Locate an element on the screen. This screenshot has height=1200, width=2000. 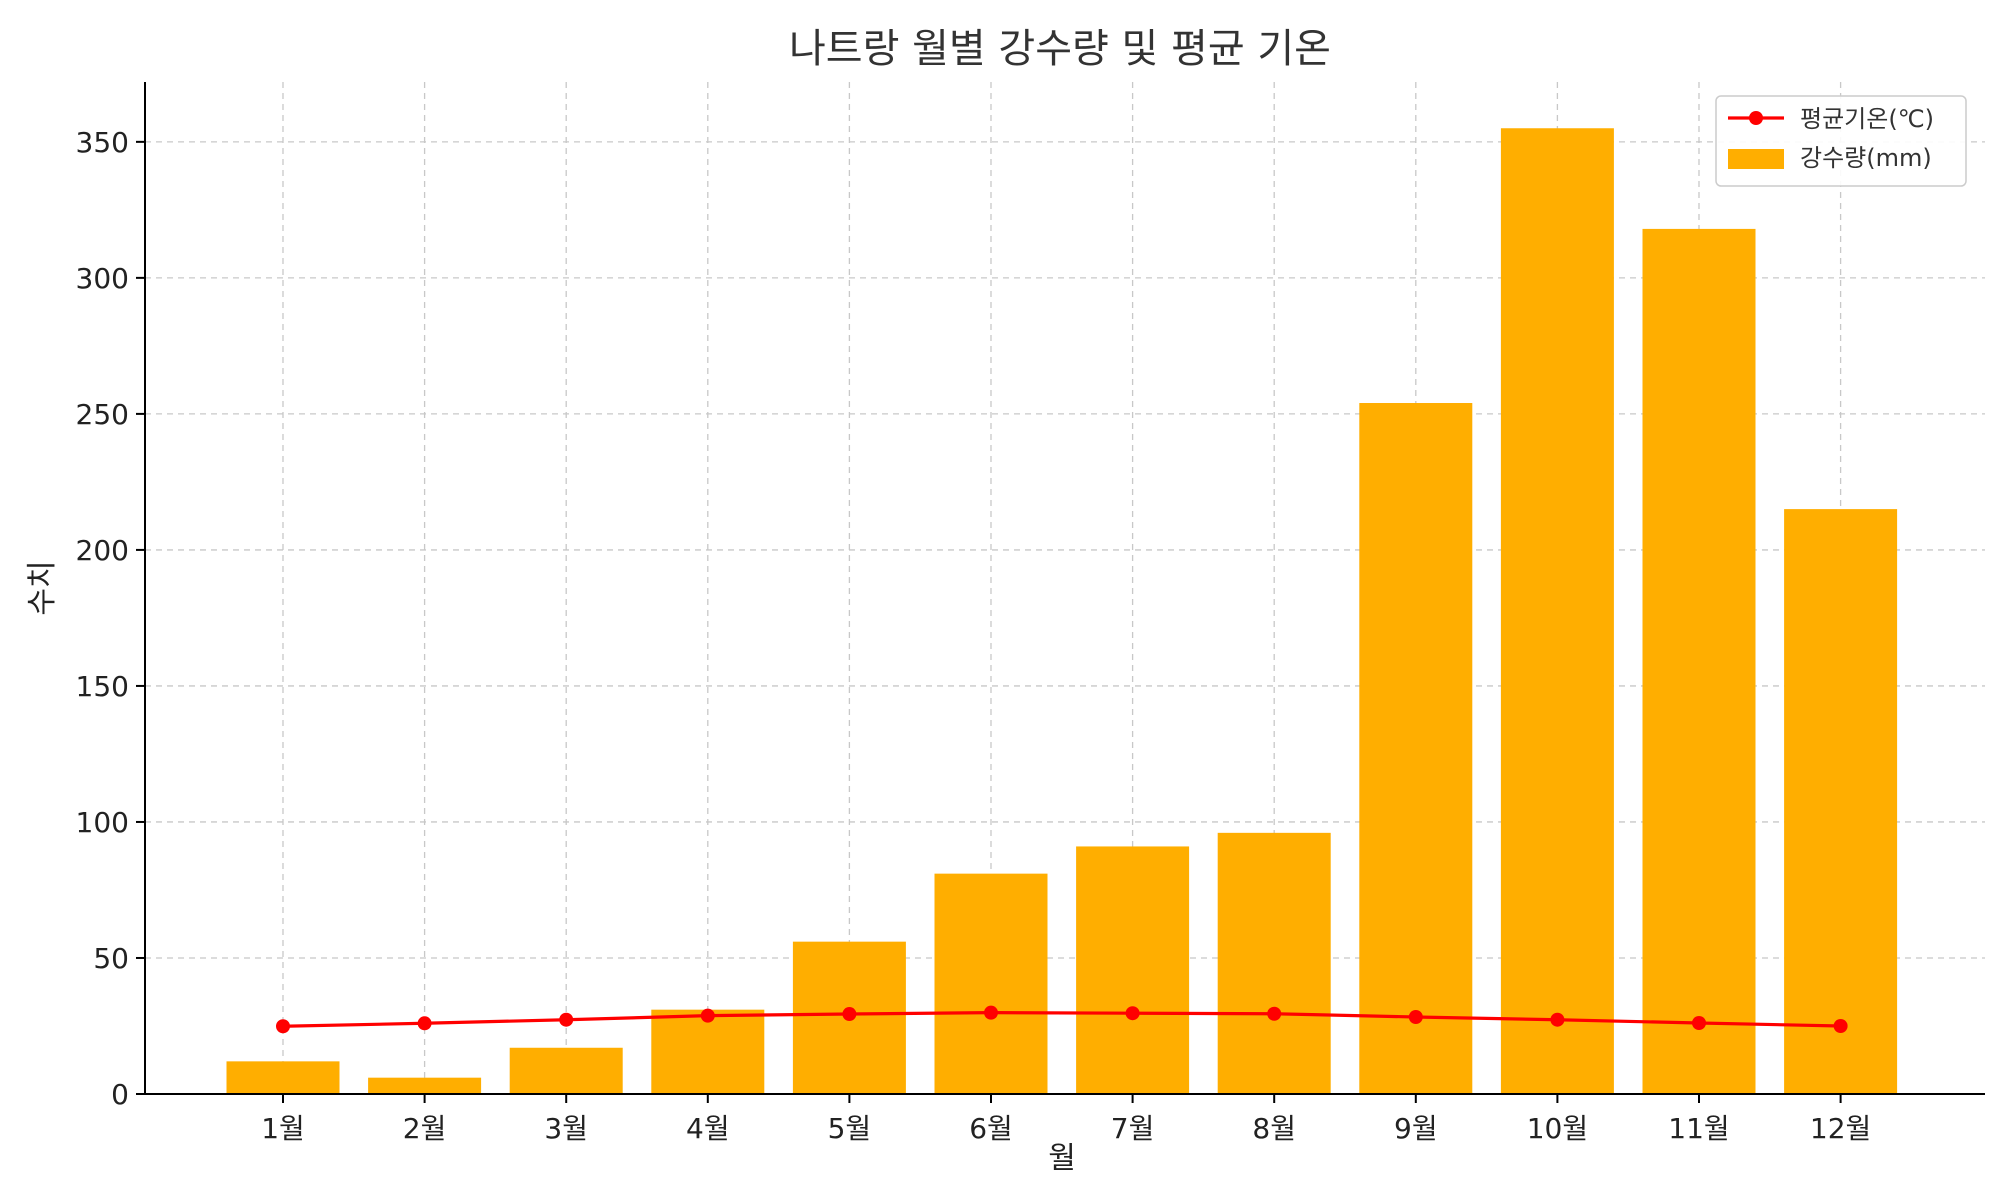
x-tick-label: 10월 is located at coordinates (1557, 1128).